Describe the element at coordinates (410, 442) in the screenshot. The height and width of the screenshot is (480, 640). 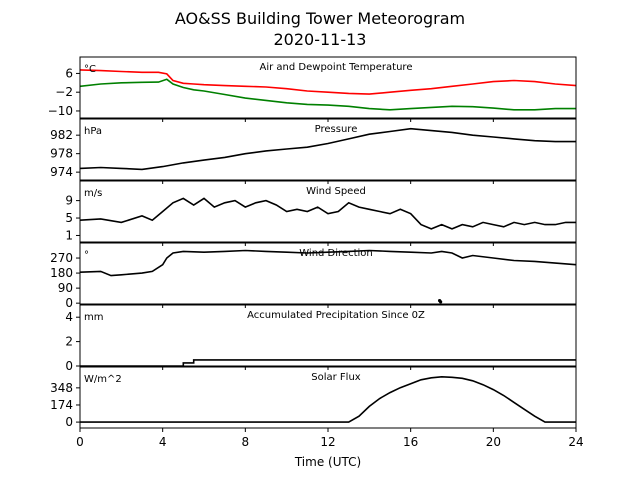
I see `x-tick-label: 16` at that location.